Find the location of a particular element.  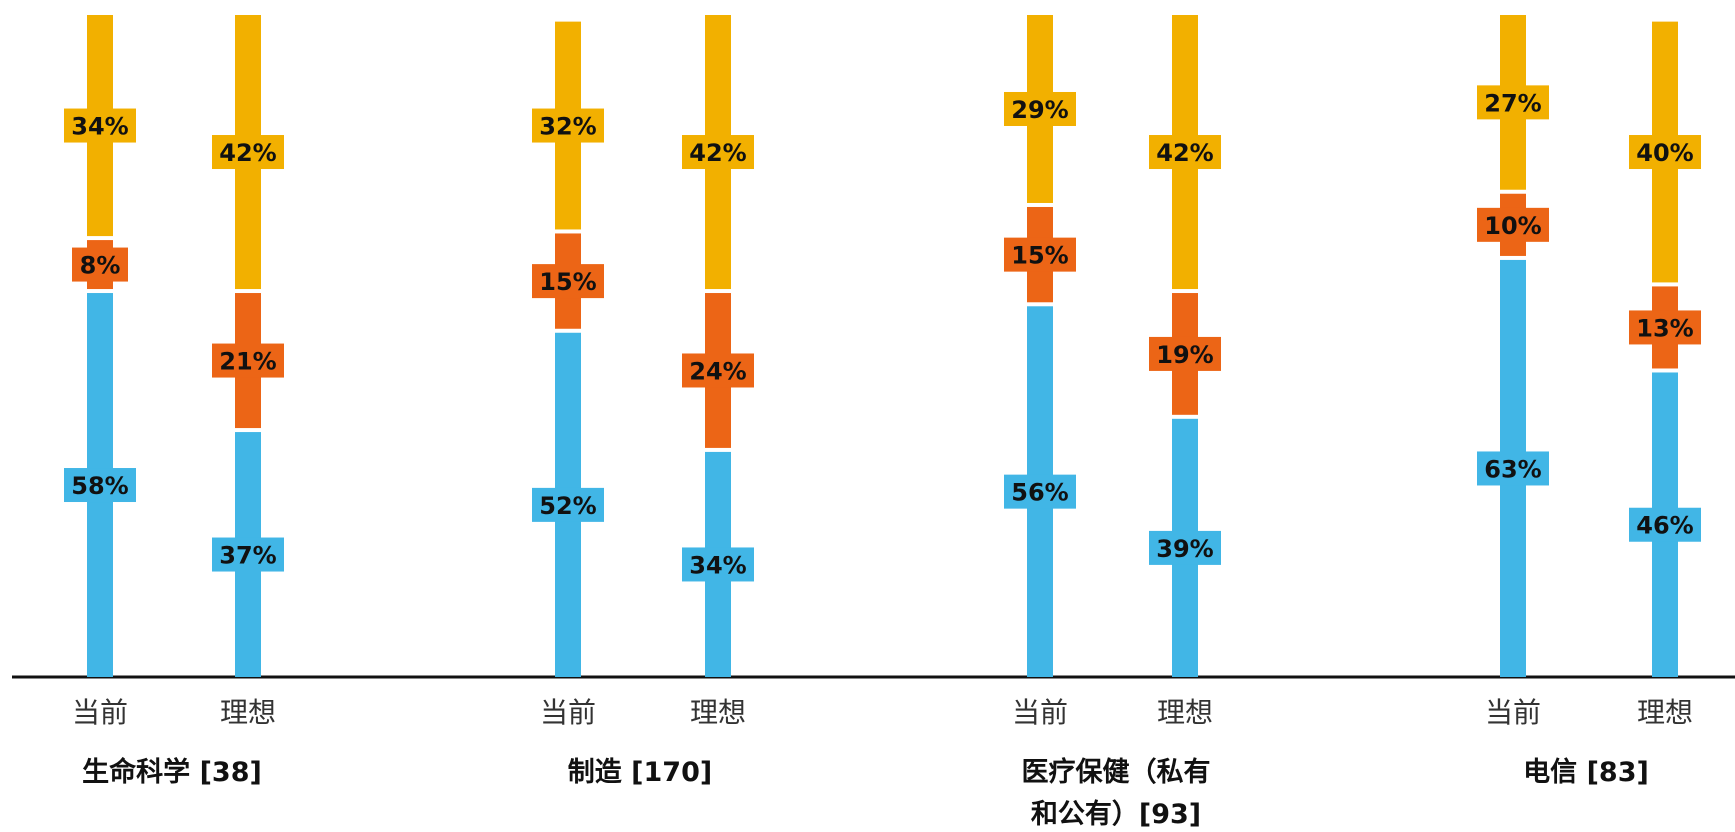

data-label: 40% is located at coordinates (1664, 153).